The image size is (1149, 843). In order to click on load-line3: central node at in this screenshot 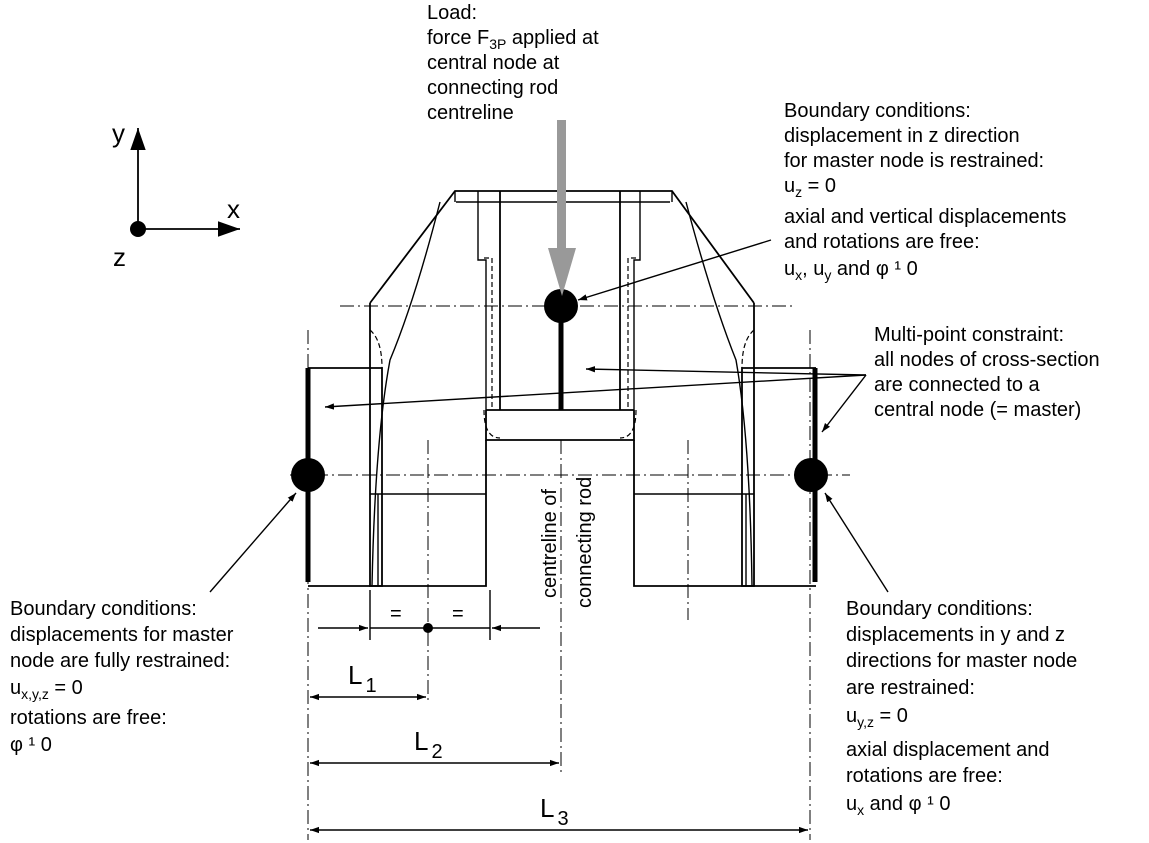, I will do `click(493, 63)`.